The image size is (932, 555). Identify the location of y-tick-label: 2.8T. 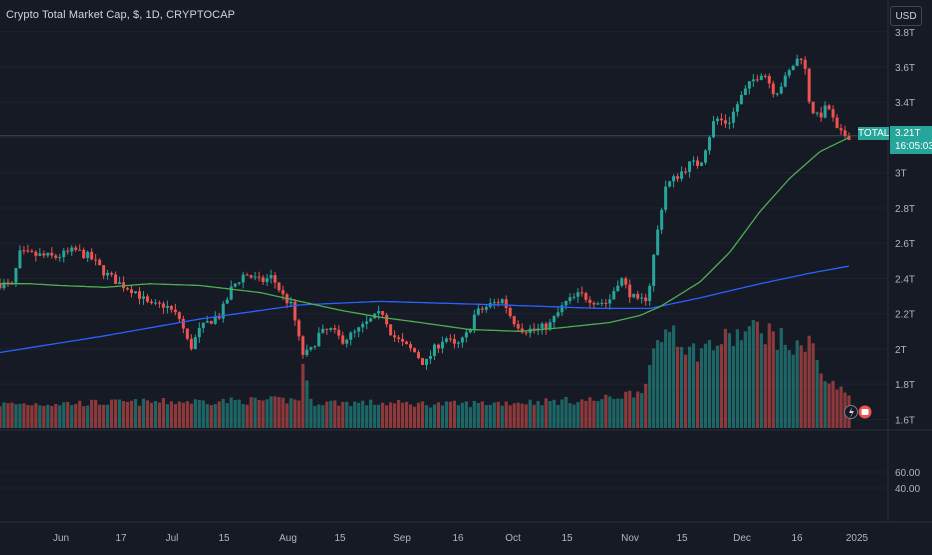
(905, 209).